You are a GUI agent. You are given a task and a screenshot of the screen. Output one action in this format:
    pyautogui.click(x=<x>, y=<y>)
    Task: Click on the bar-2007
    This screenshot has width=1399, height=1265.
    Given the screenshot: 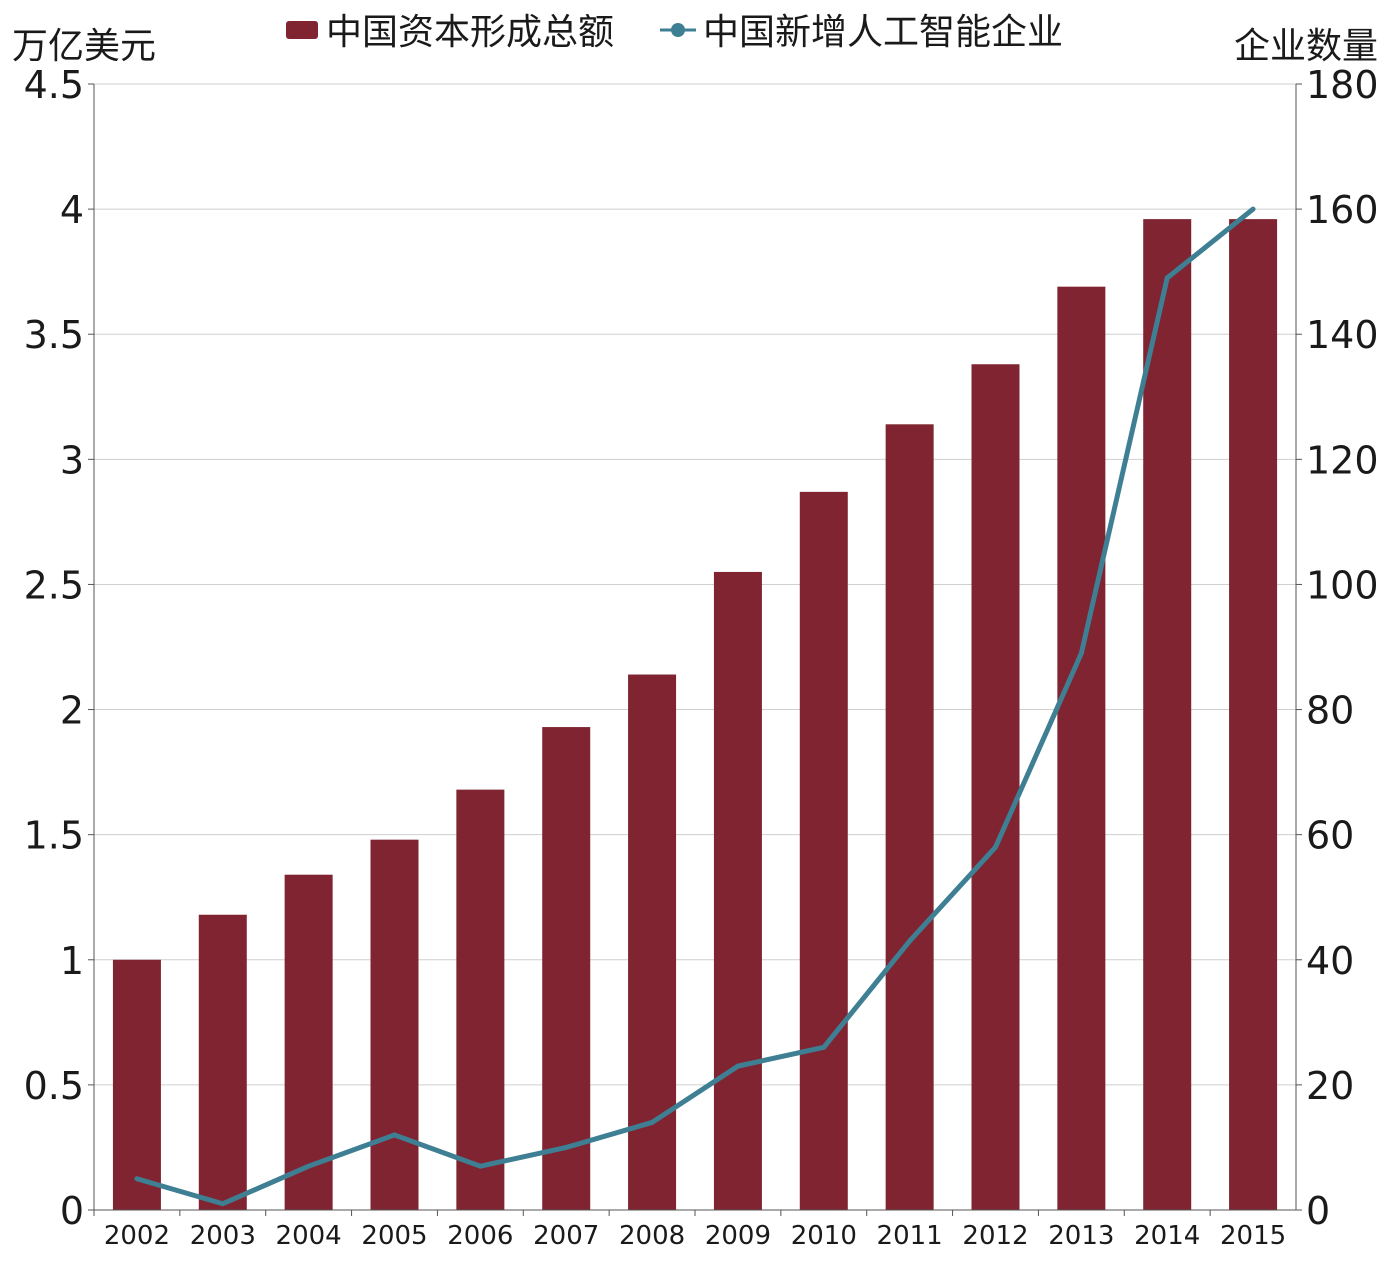 What is the action you would take?
    pyautogui.click(x=566, y=968)
    